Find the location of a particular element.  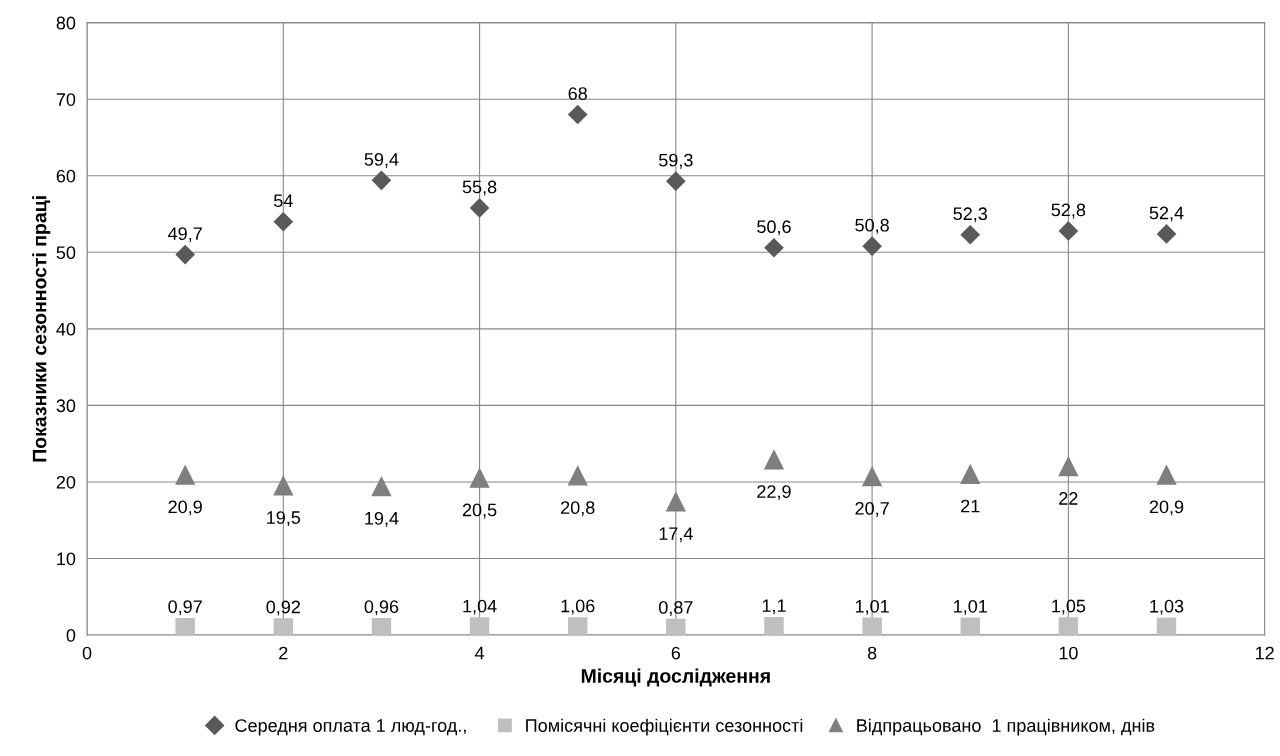

data-label: 17,4 is located at coordinates (676, 535).